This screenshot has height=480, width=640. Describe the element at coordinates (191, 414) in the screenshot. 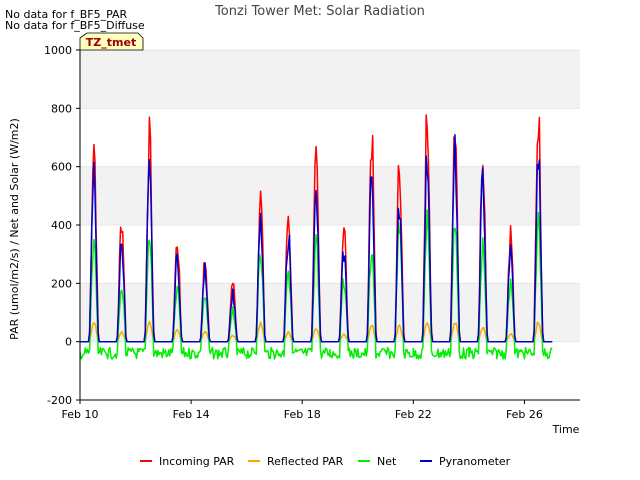

I see `x-tick-label: Feb 14` at that location.